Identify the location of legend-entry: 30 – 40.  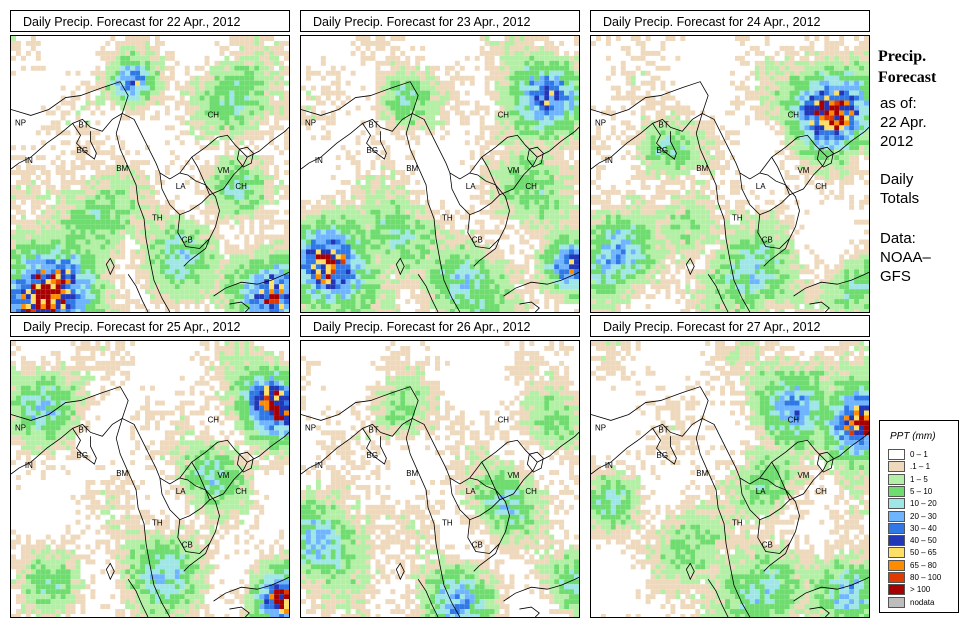
(923, 528).